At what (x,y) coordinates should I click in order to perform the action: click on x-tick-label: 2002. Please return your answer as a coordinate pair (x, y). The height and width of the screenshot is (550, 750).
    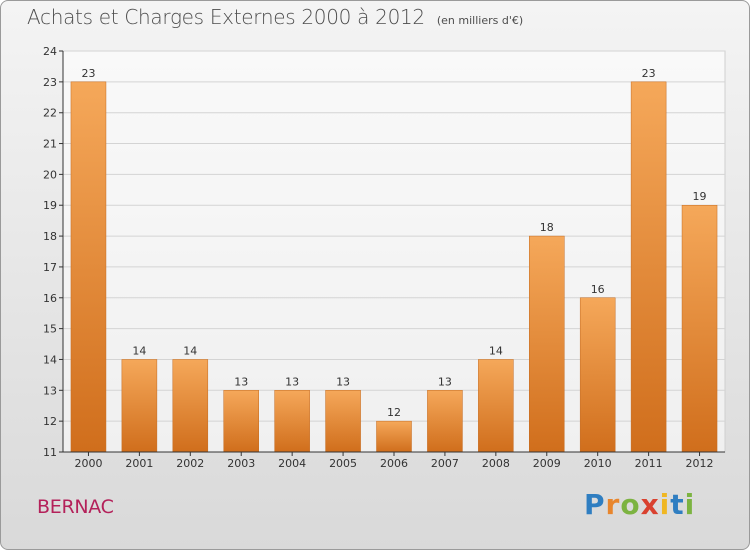
    Looking at the image, I should click on (190, 463).